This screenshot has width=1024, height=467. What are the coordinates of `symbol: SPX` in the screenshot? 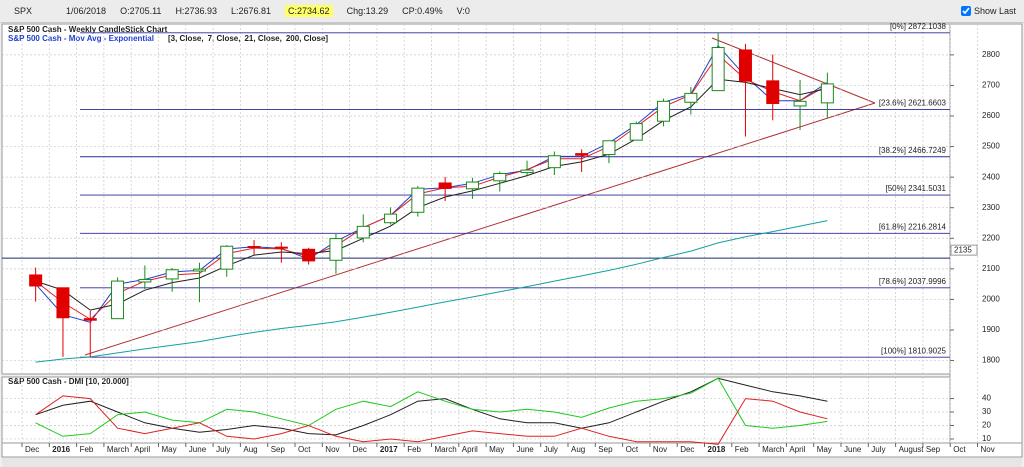 It's located at (23, 11).